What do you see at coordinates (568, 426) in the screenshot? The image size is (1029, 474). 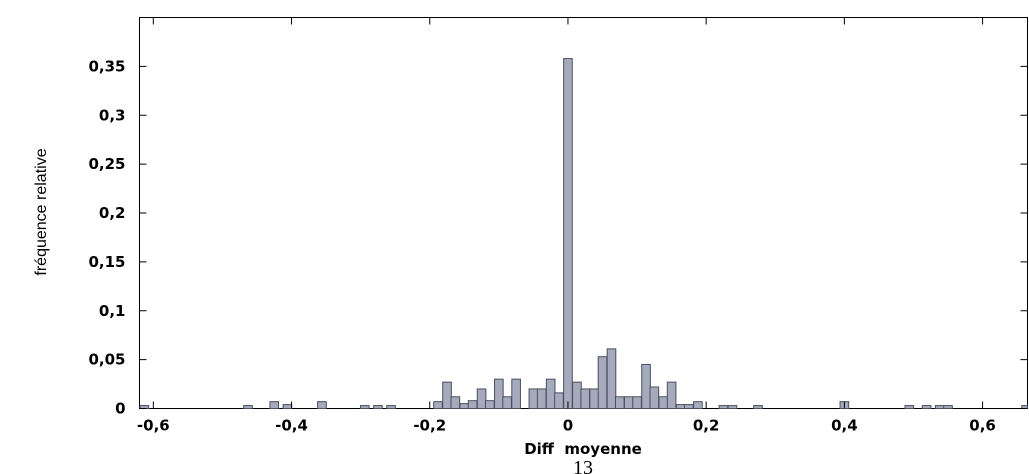 I see `x-tick-label: 0` at bounding box center [568, 426].